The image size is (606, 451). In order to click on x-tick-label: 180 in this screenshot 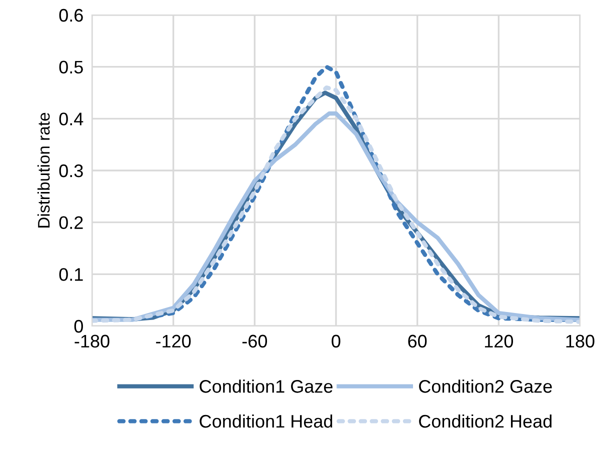, I will do `click(580, 341)`.